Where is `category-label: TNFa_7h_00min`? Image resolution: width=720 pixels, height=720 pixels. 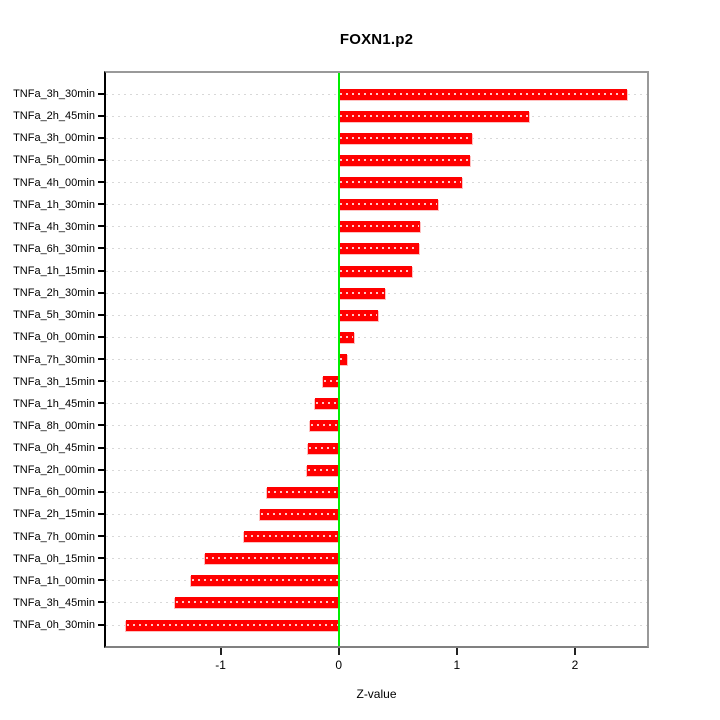 category-label: TNFa_7h_00min is located at coordinates (54, 536).